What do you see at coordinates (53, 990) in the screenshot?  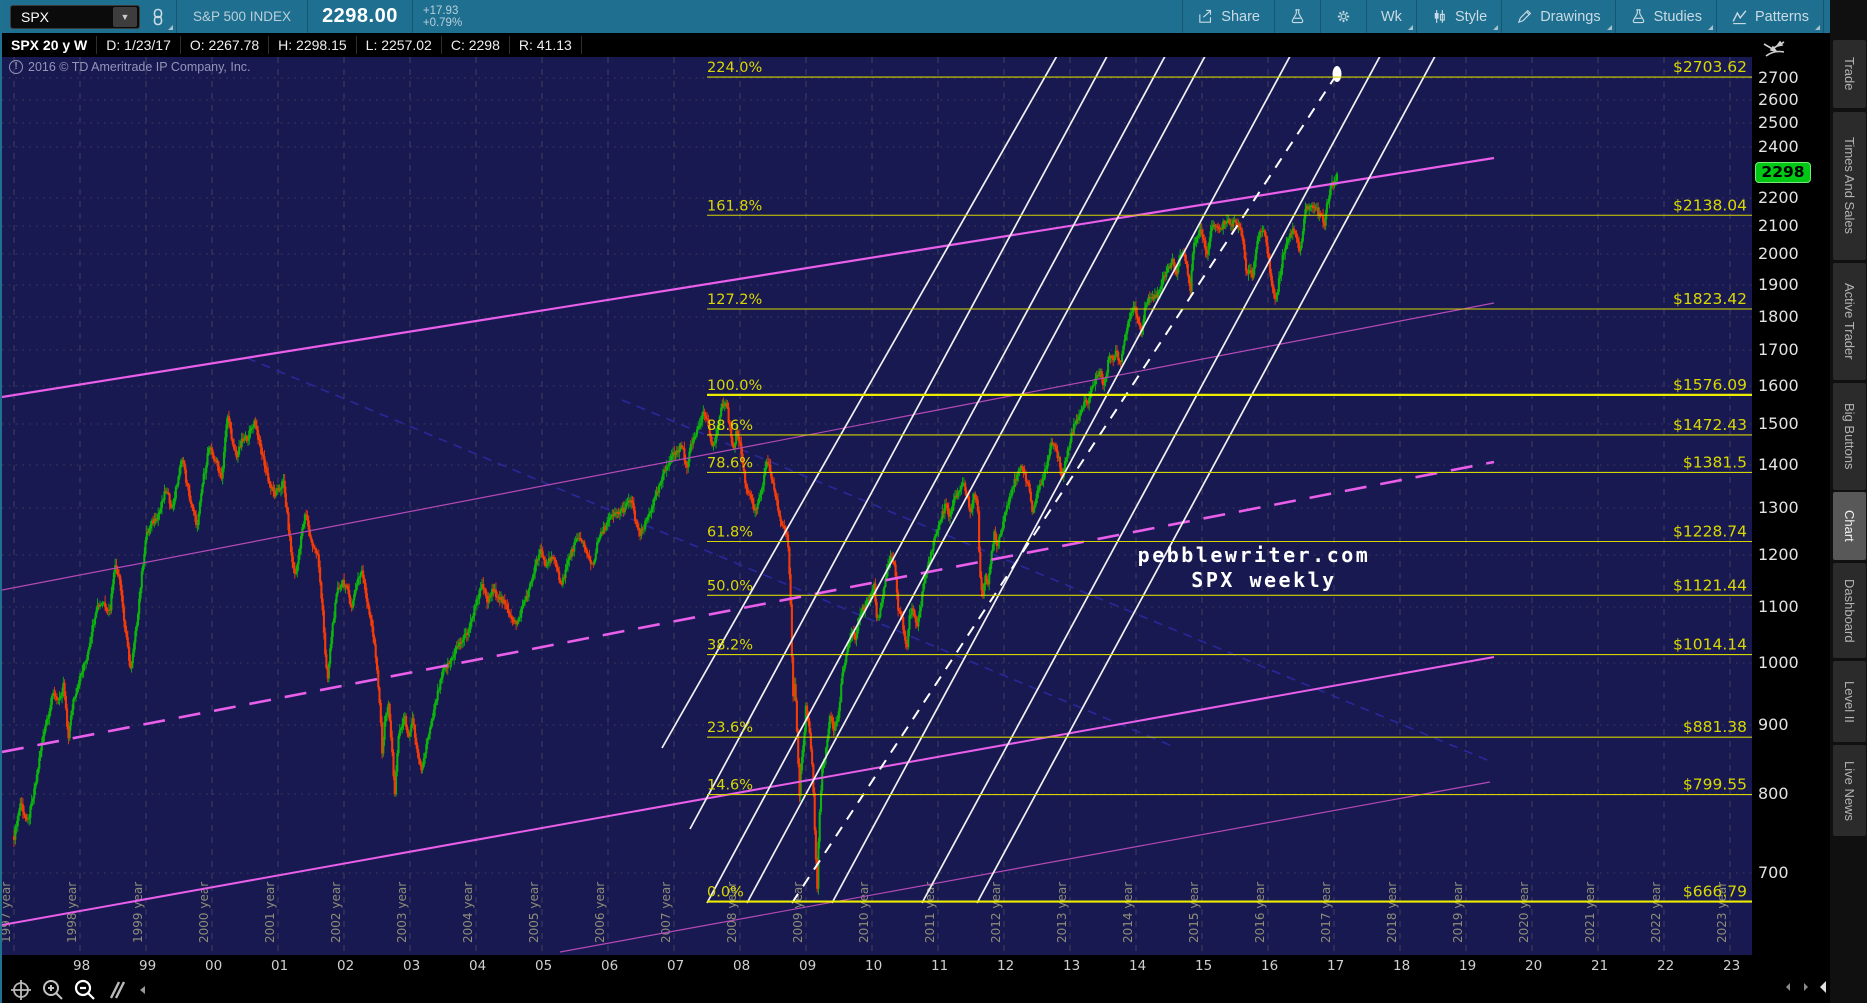 I see `zoom-in-button` at bounding box center [53, 990].